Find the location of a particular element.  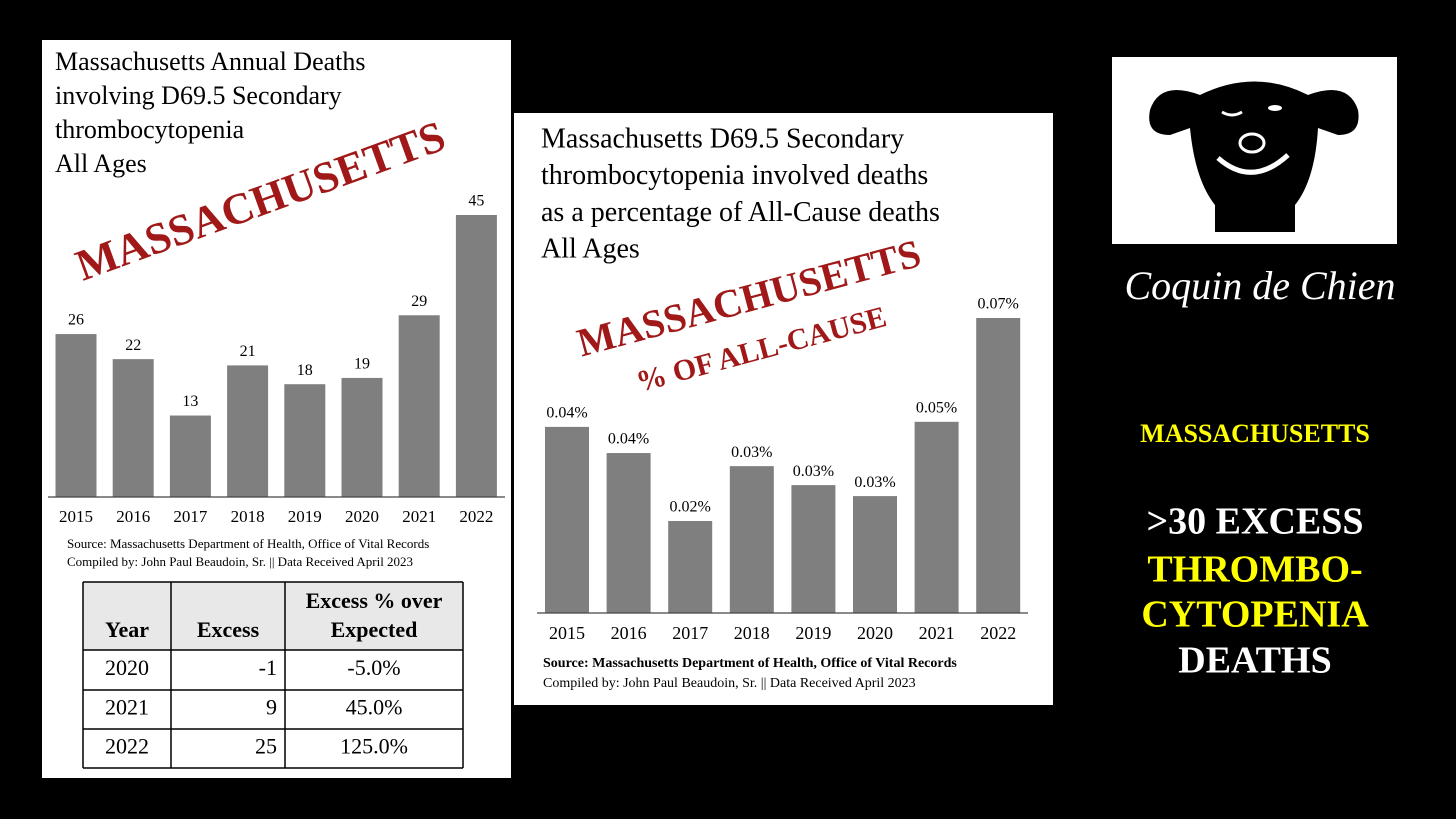

table-cell: 2022 is located at coordinates (127, 746).